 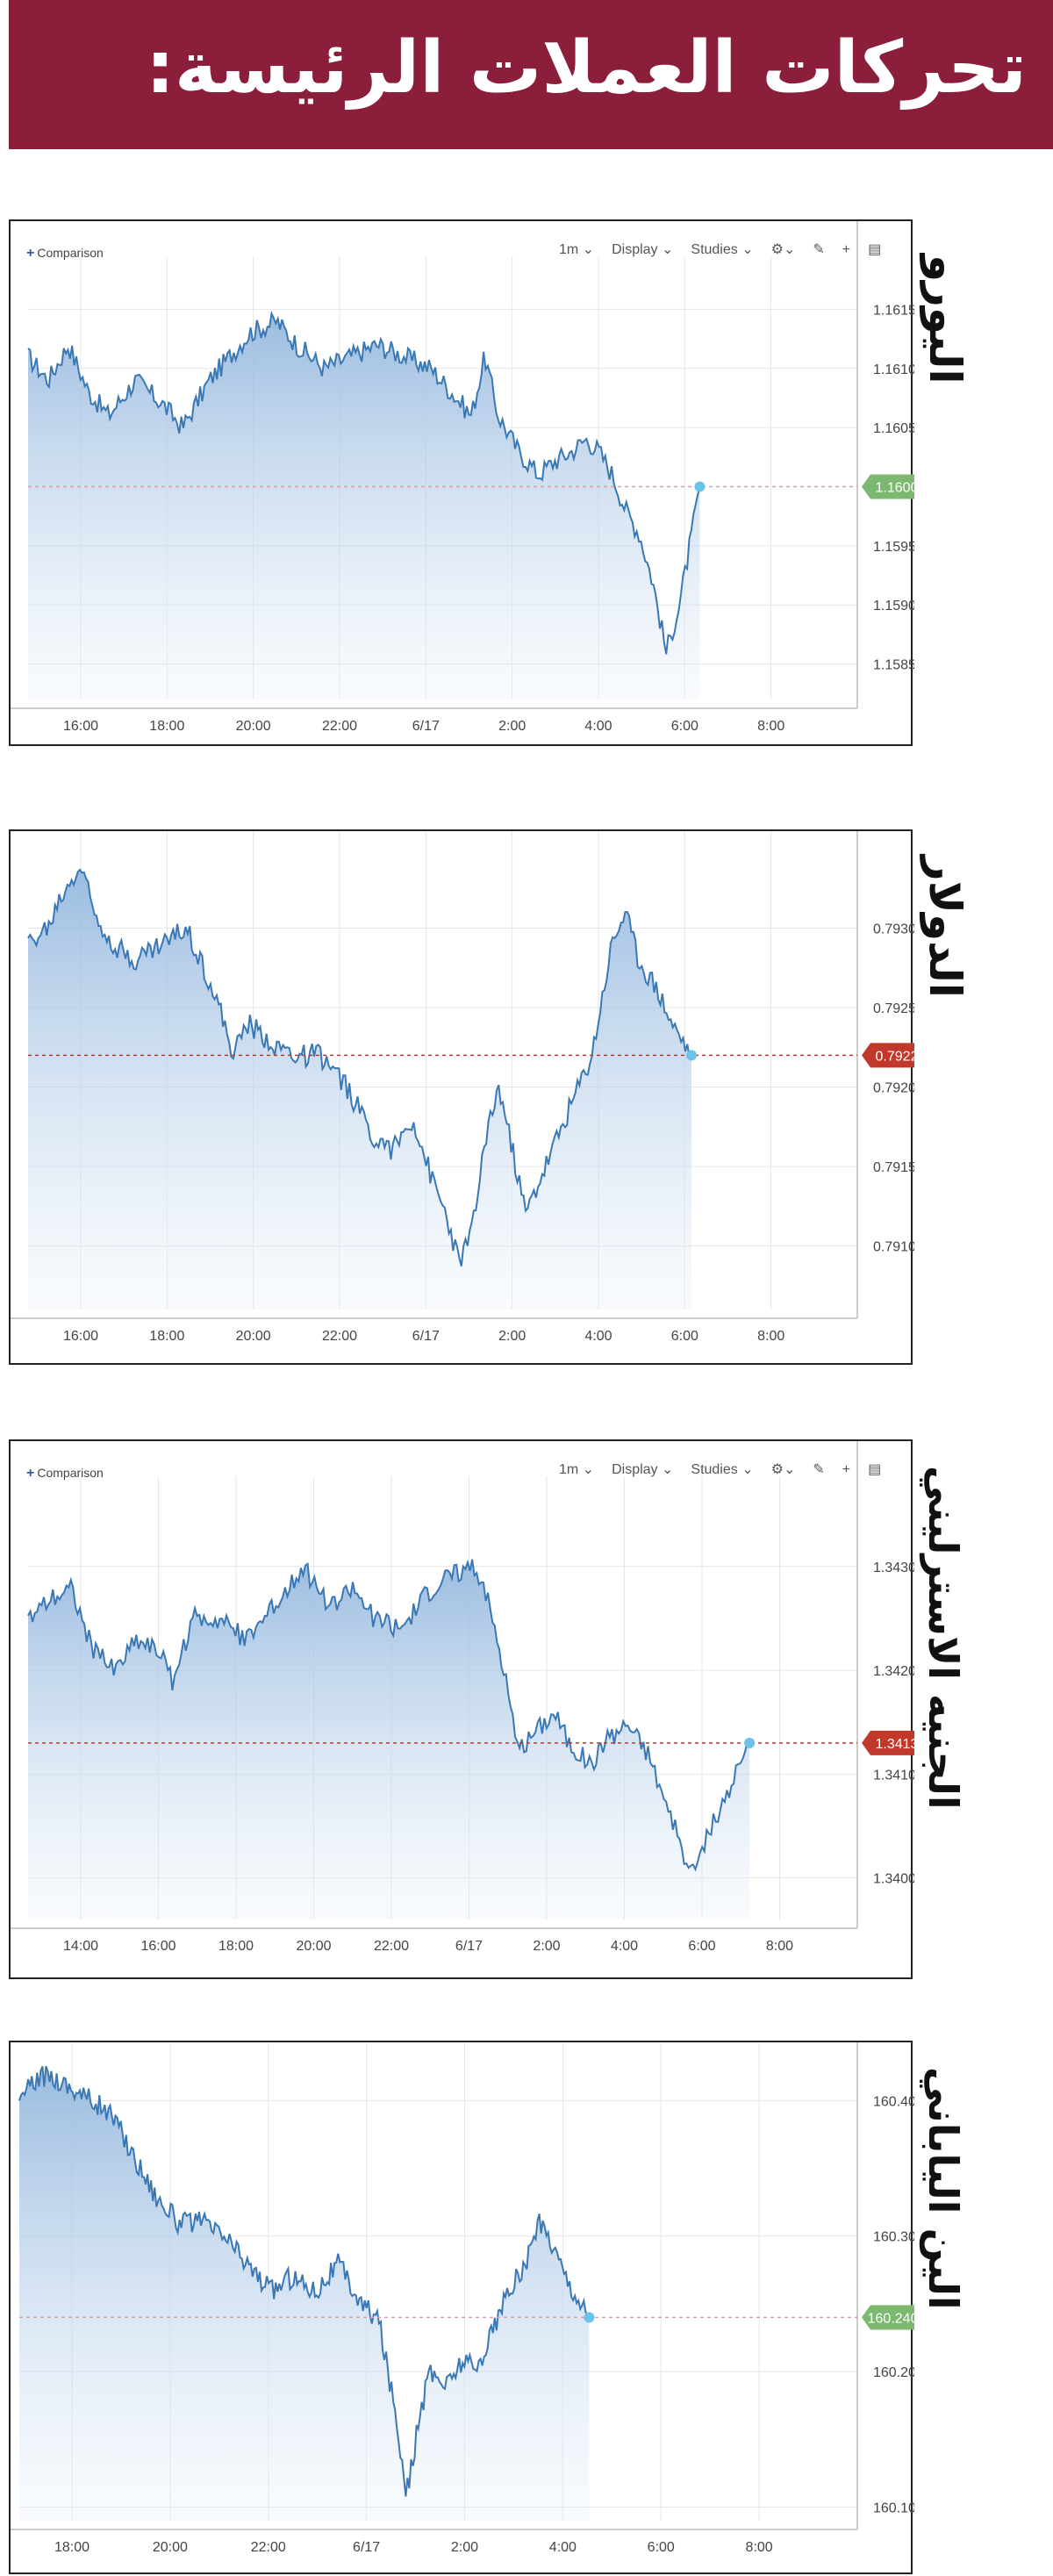 What do you see at coordinates (893, 1248) in the screenshot?
I see `y-tick-label: 0.7910` at bounding box center [893, 1248].